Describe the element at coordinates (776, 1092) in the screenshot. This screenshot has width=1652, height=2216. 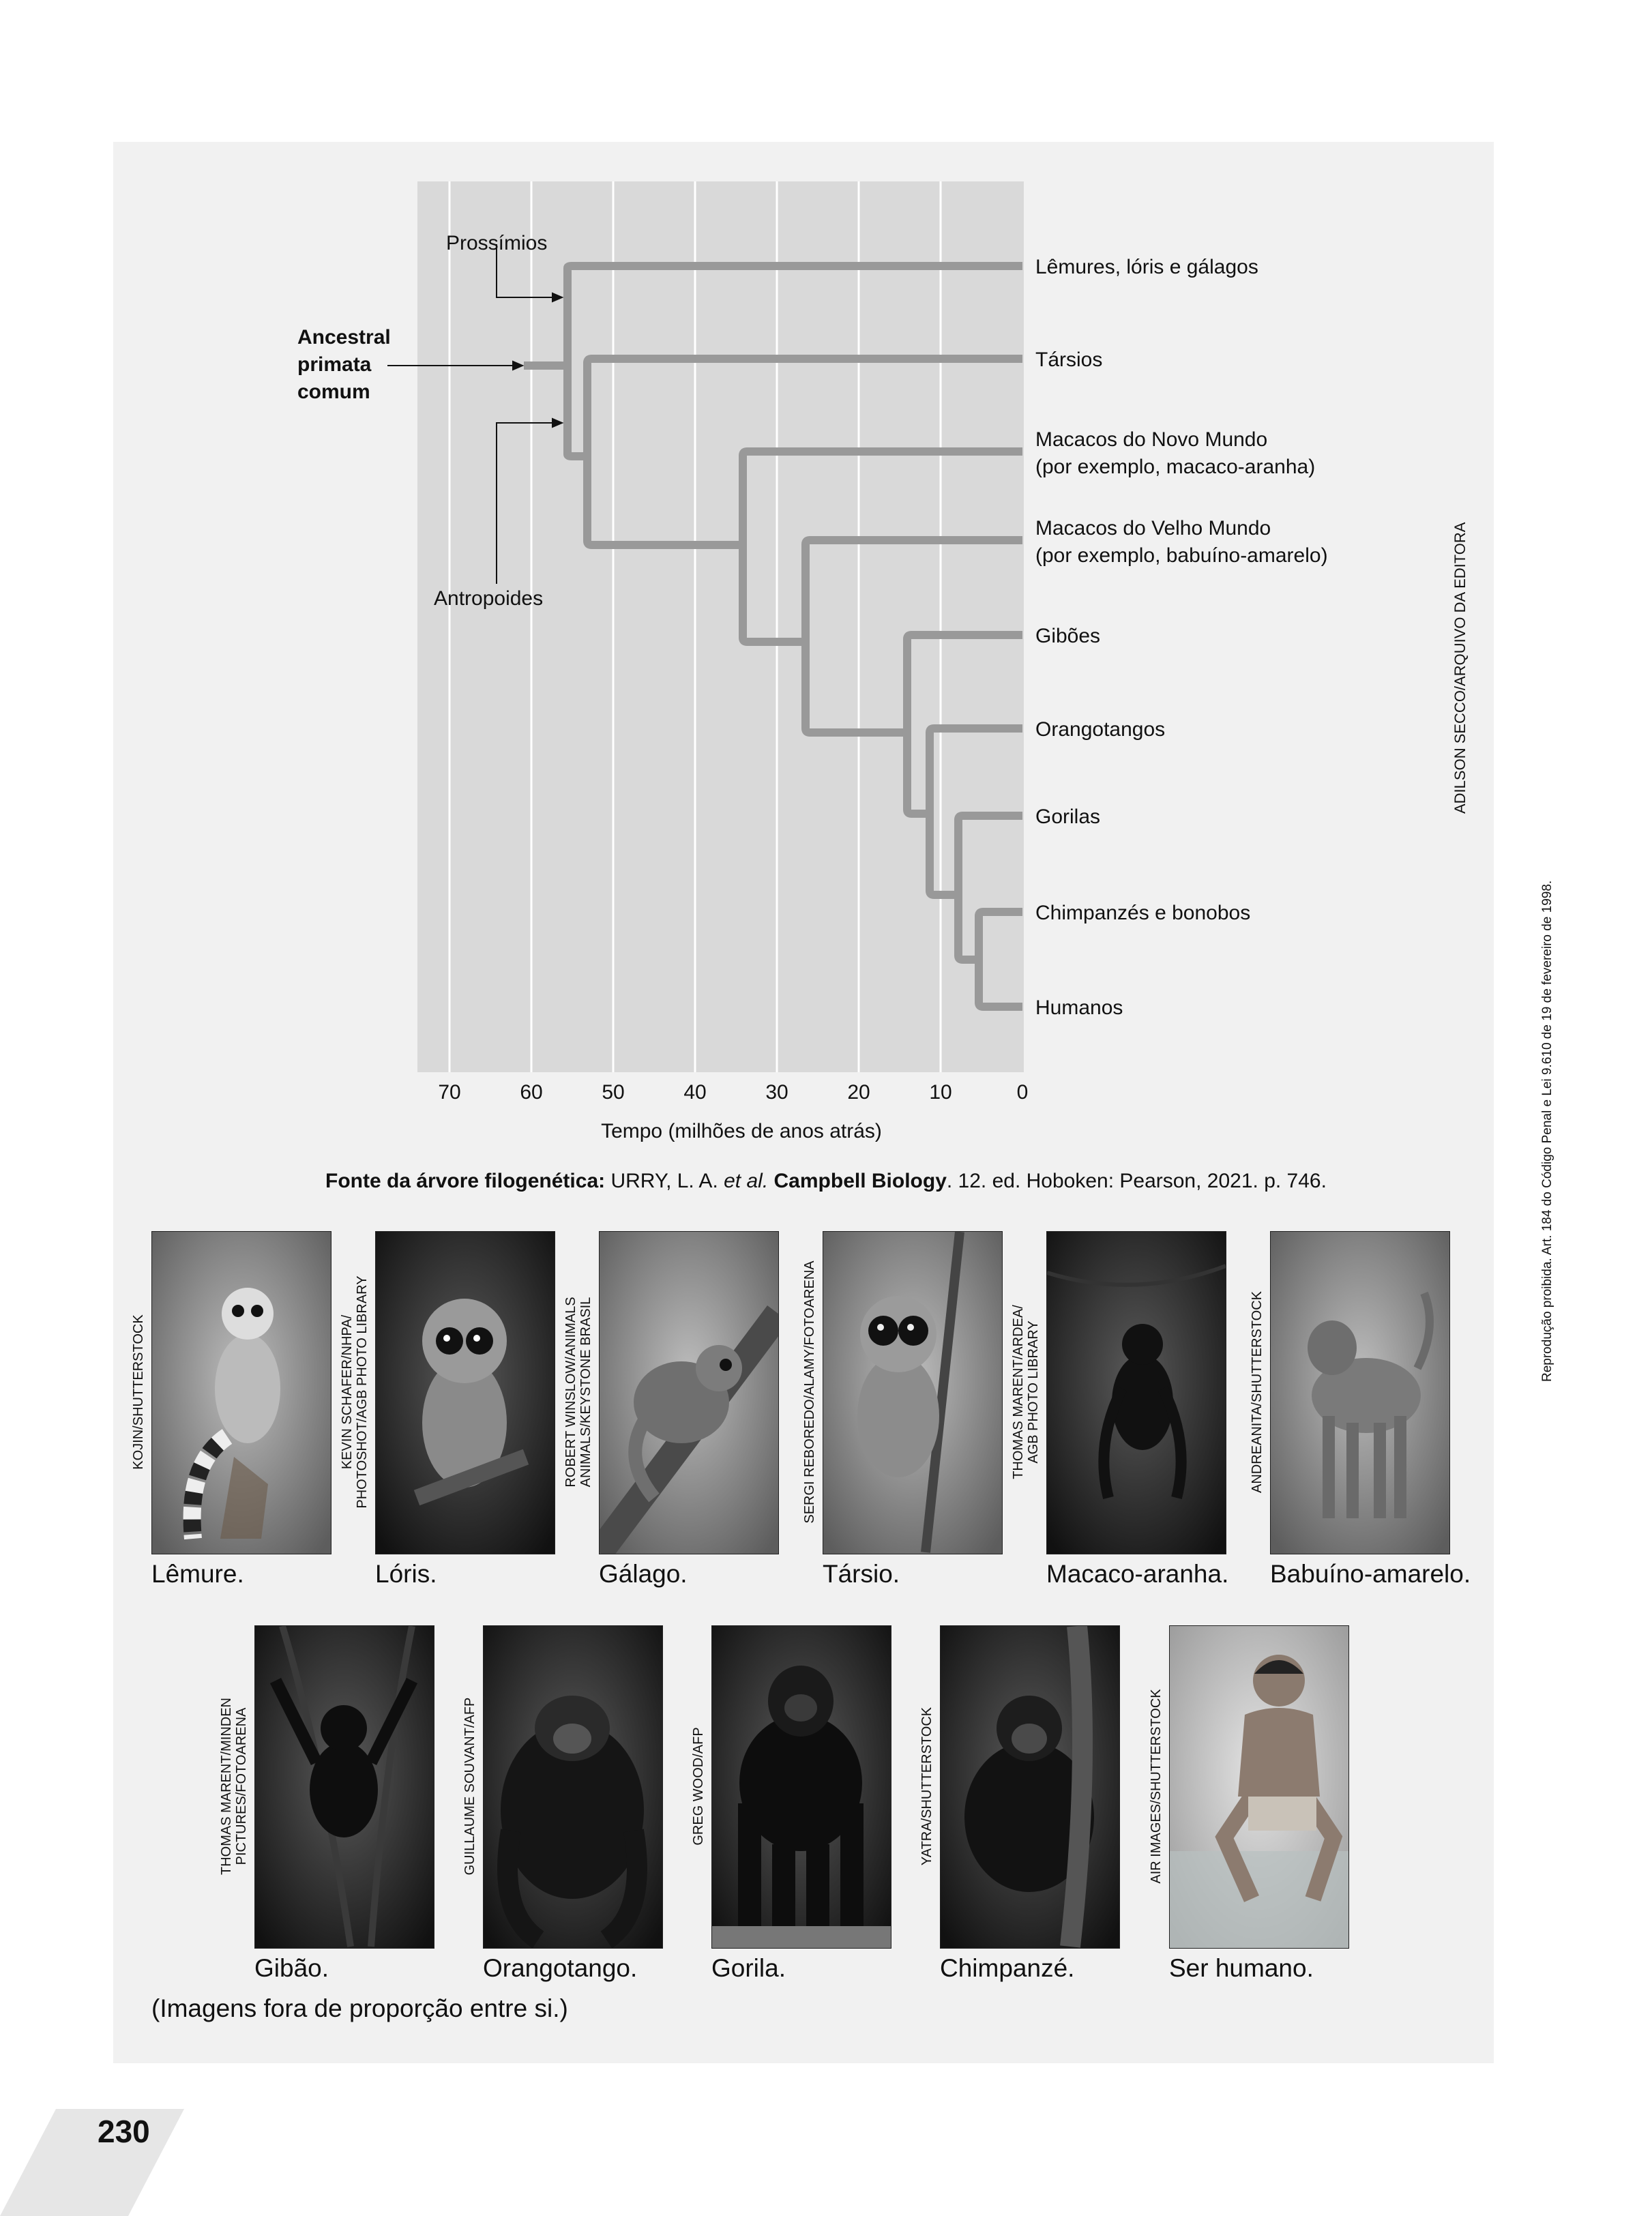
I see `time-tick-label: 30` at that location.